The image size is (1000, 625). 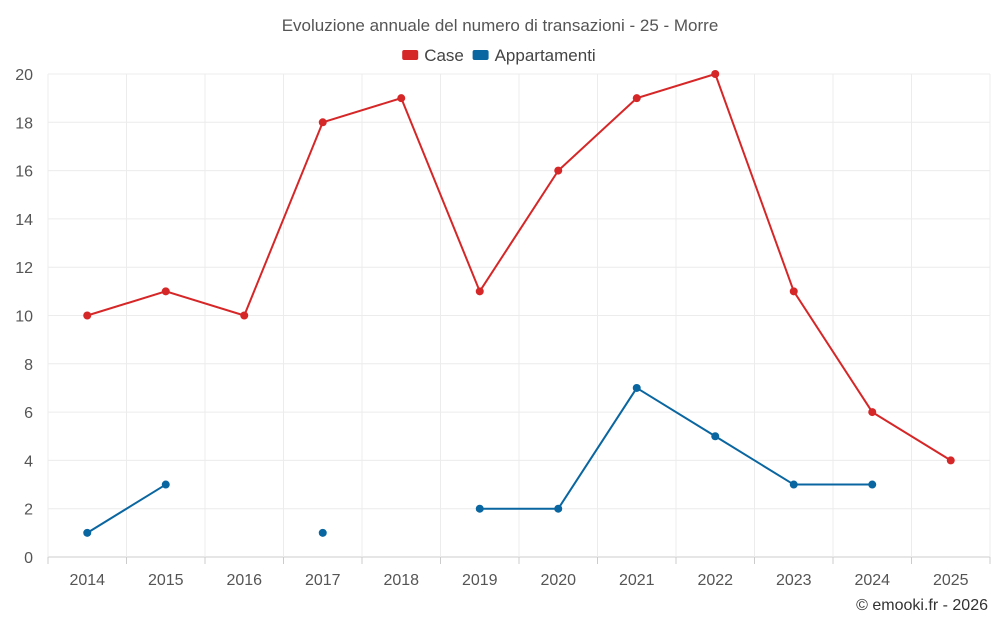 What do you see at coordinates (872, 484) in the screenshot?
I see `data-point-appartamenti-2024` at bounding box center [872, 484].